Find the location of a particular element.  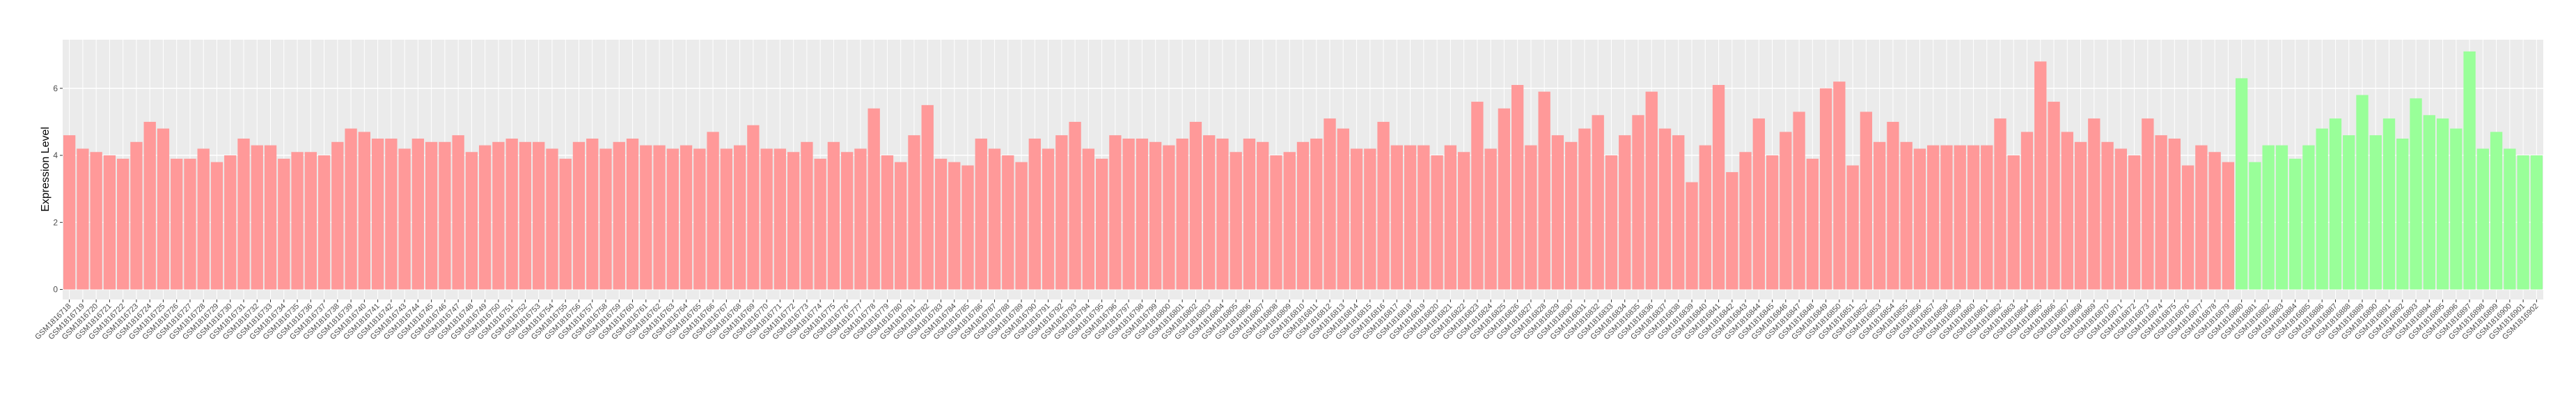

y-tick-label: 6 is located at coordinates (55, 88).